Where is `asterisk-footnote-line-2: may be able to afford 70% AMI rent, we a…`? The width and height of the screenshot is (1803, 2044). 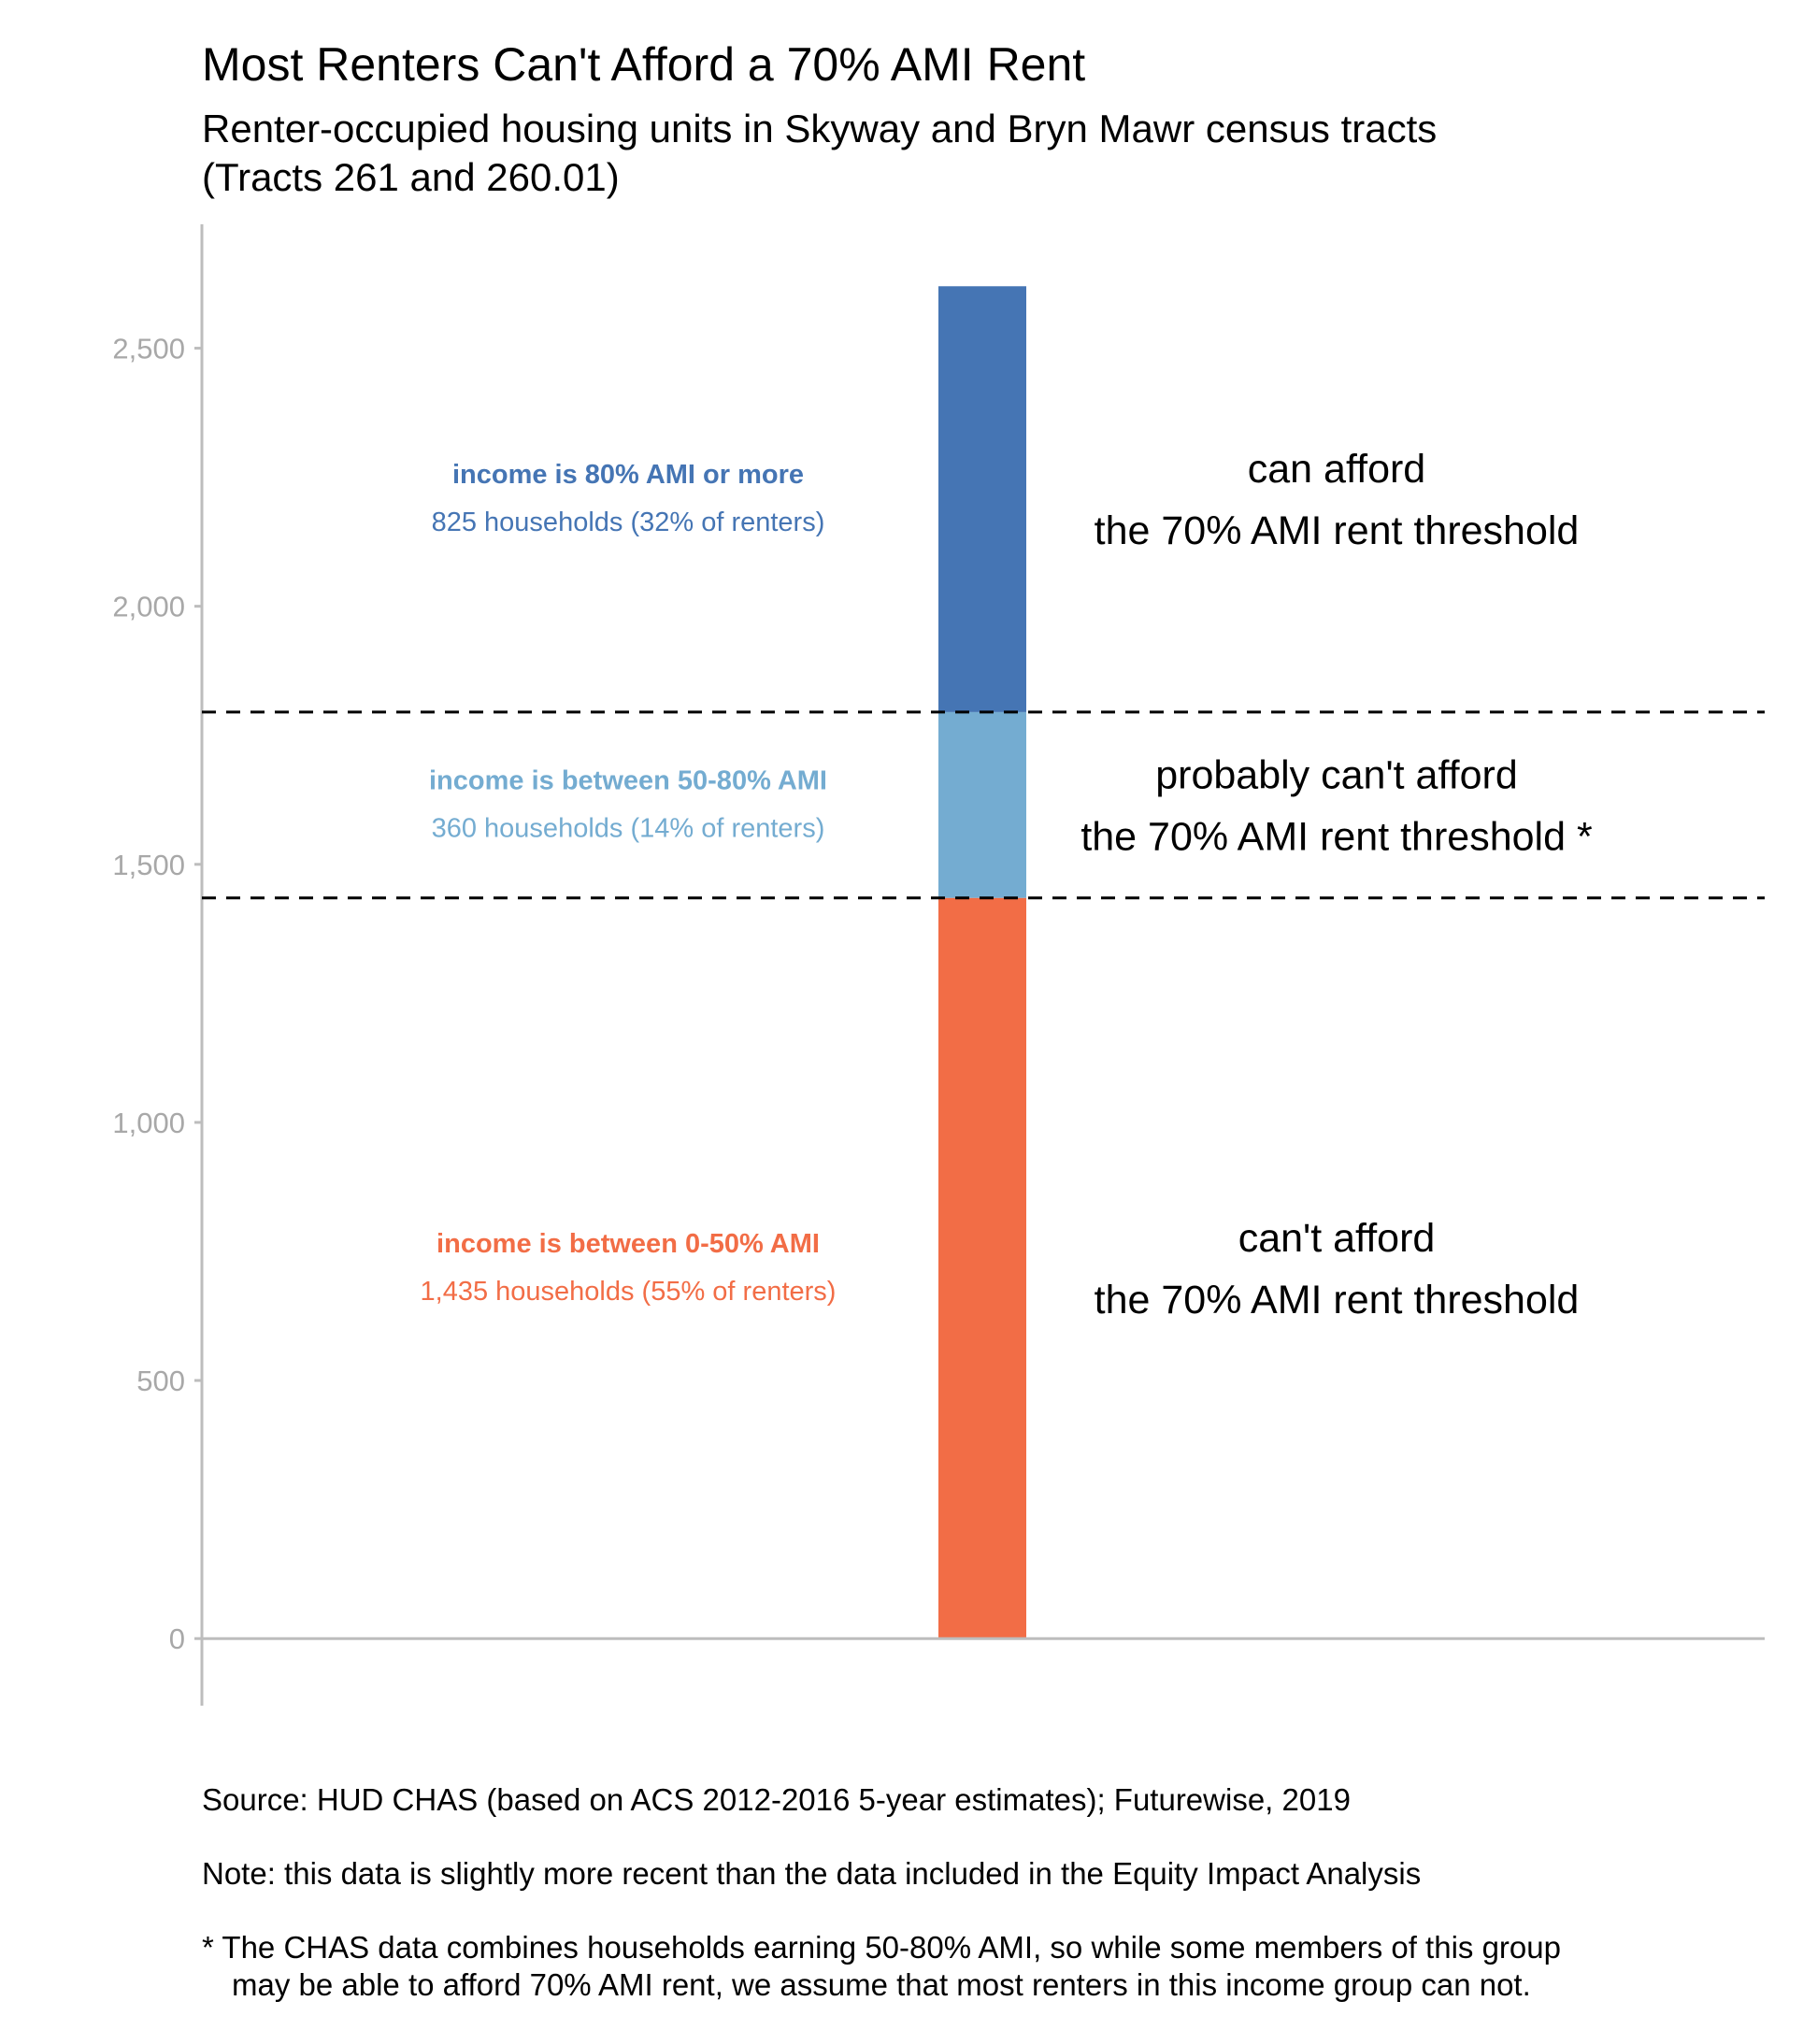
asterisk-footnote-line-2: may be able to afford 70% AMI rent, we a… is located at coordinates (881, 1984).